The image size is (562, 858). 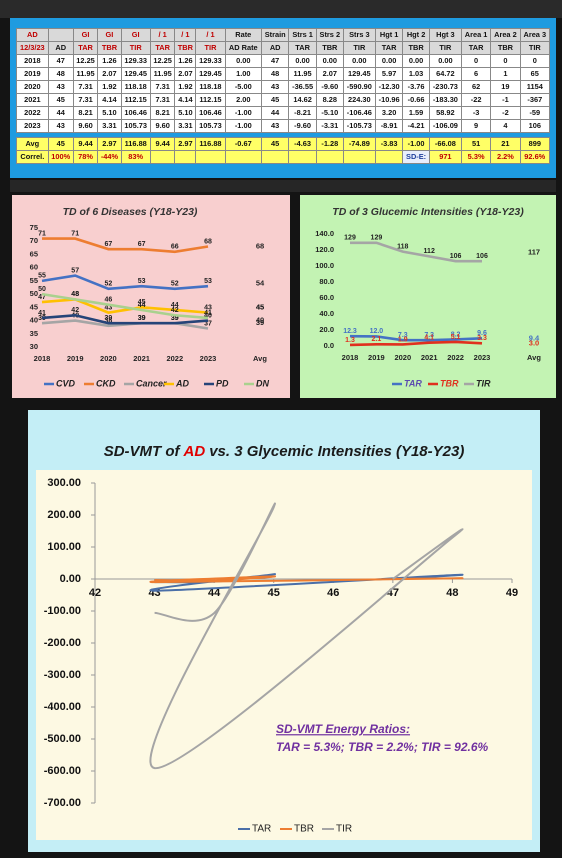 I want to click on y-tick-label: 20.0, so click(x=326, y=329).